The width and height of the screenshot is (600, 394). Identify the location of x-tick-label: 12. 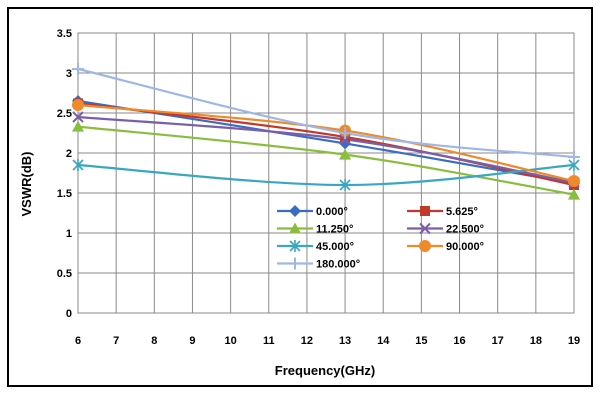
(307, 341).